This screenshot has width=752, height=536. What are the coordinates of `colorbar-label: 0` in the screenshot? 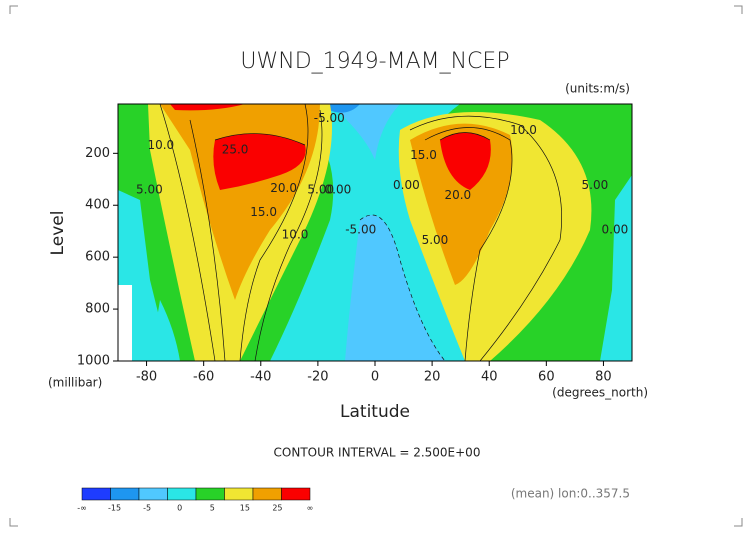 It's located at (179, 508).